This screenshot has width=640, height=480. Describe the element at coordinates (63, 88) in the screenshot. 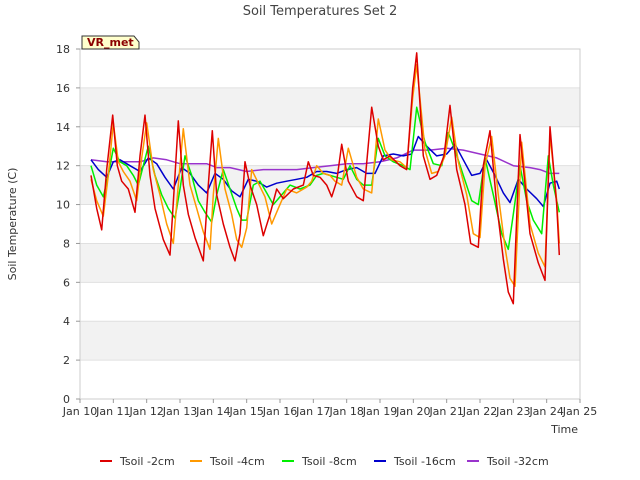

I see `y-tick-label: 16` at that location.